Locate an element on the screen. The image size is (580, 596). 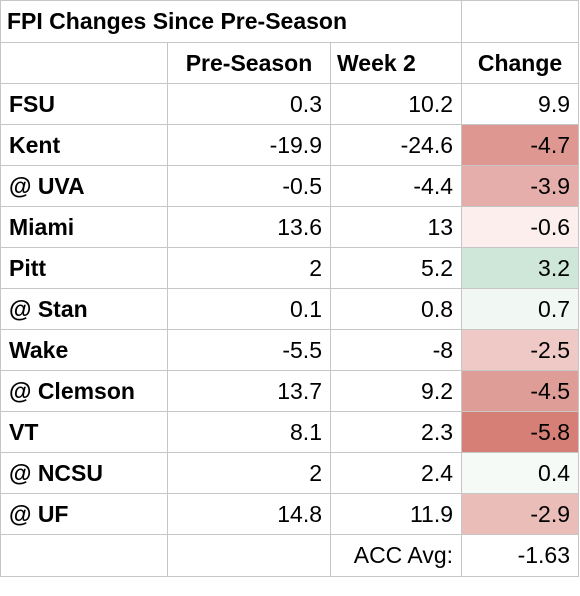
team-cell: Wake is located at coordinates (84, 350).